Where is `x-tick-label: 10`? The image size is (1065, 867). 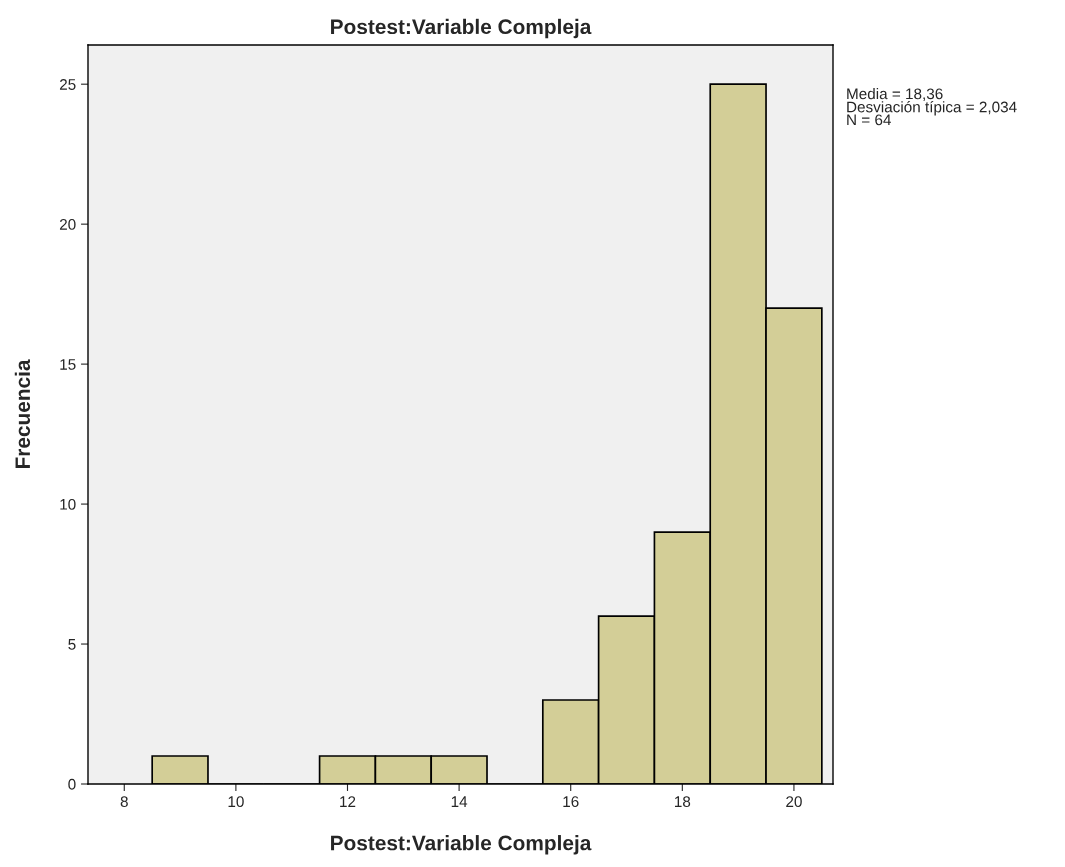 x-tick-label: 10 is located at coordinates (236, 802).